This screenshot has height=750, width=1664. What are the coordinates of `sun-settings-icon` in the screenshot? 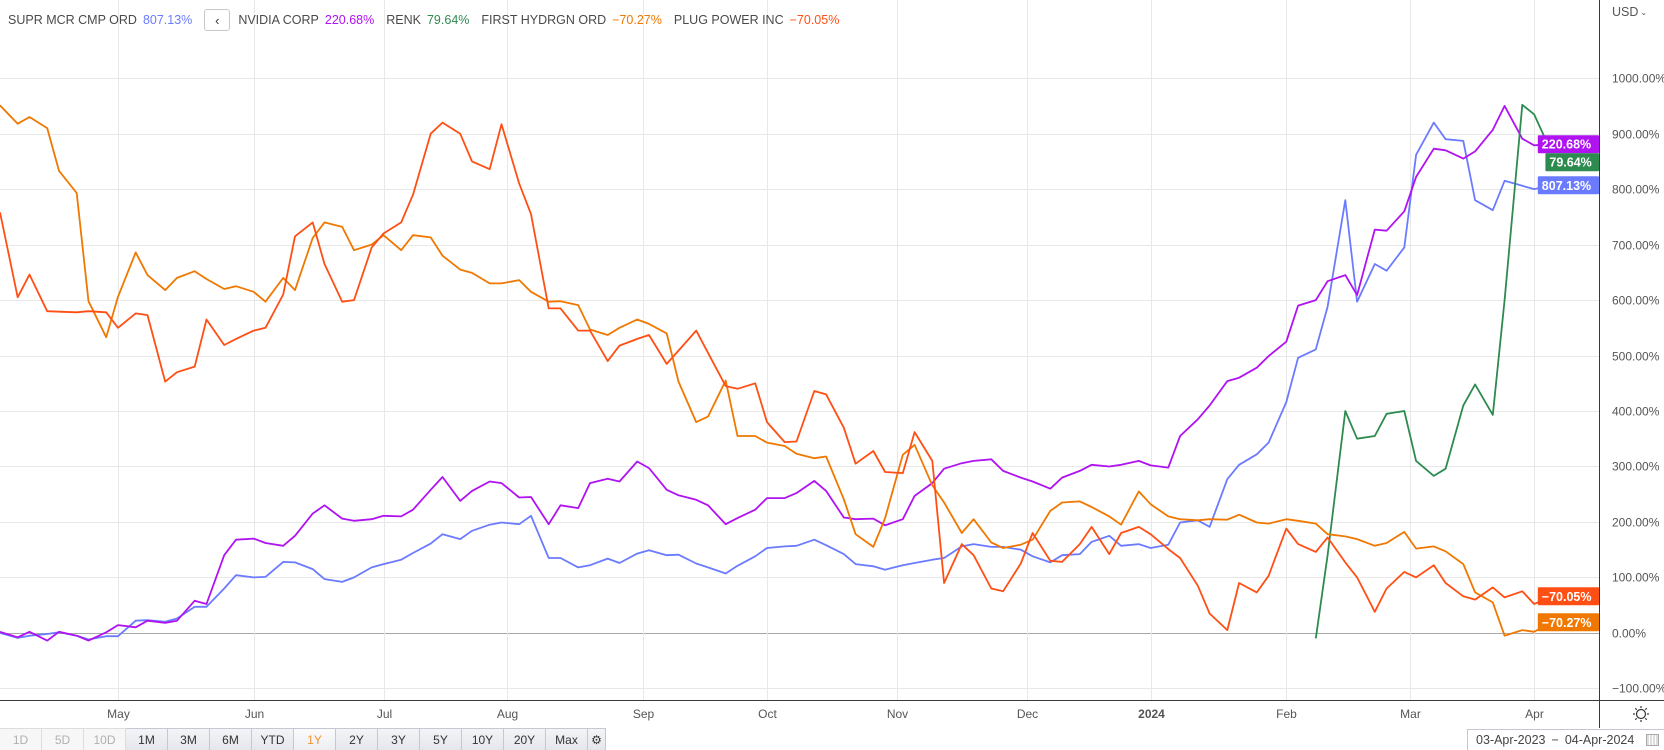 It's located at (1641, 714).